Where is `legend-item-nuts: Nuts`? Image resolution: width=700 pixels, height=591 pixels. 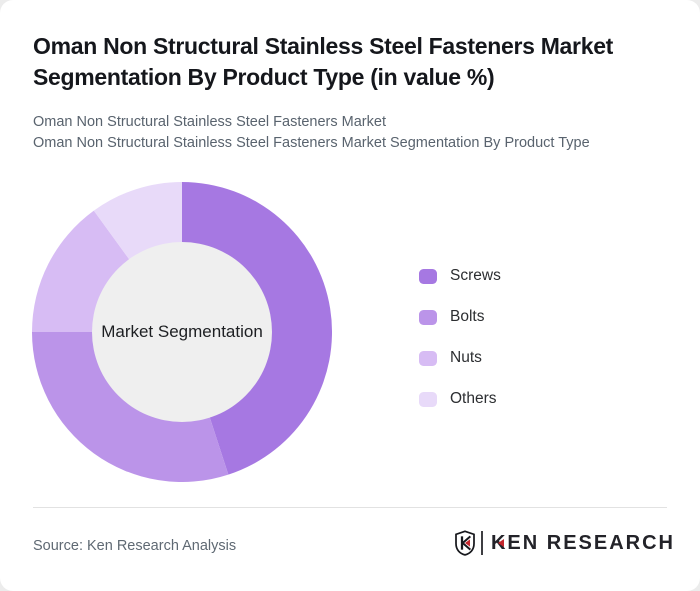 legend-item-nuts: Nuts is located at coordinates (460, 358).